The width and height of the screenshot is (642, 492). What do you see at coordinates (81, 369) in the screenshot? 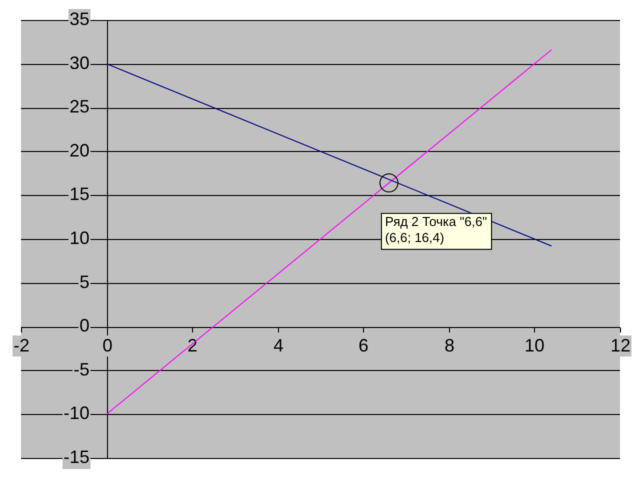
I see `y-tick-label: -5` at bounding box center [81, 369].